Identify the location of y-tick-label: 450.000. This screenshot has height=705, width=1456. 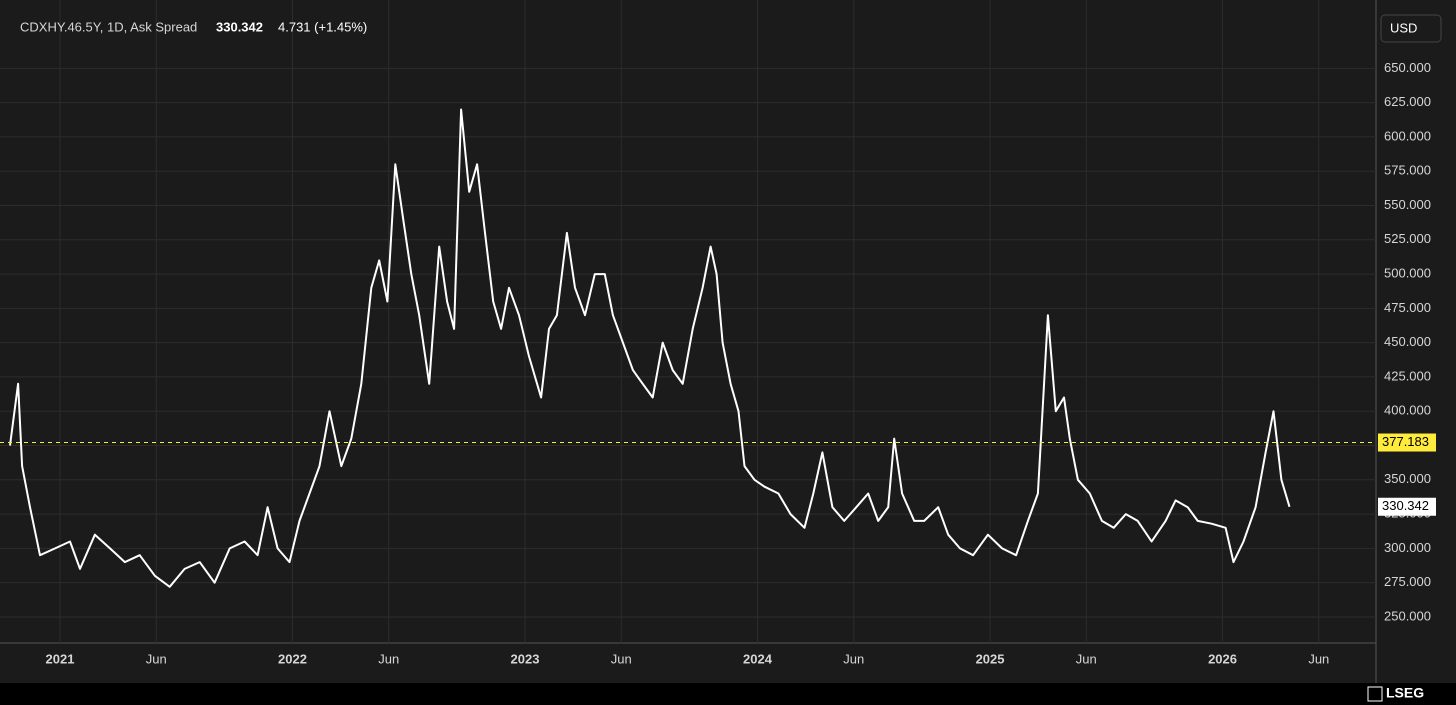
(1407, 341).